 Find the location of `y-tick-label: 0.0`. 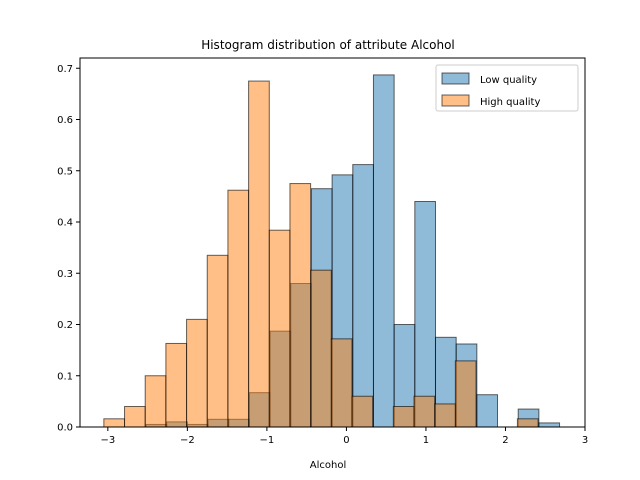

y-tick-label: 0.0 is located at coordinates (65, 428).